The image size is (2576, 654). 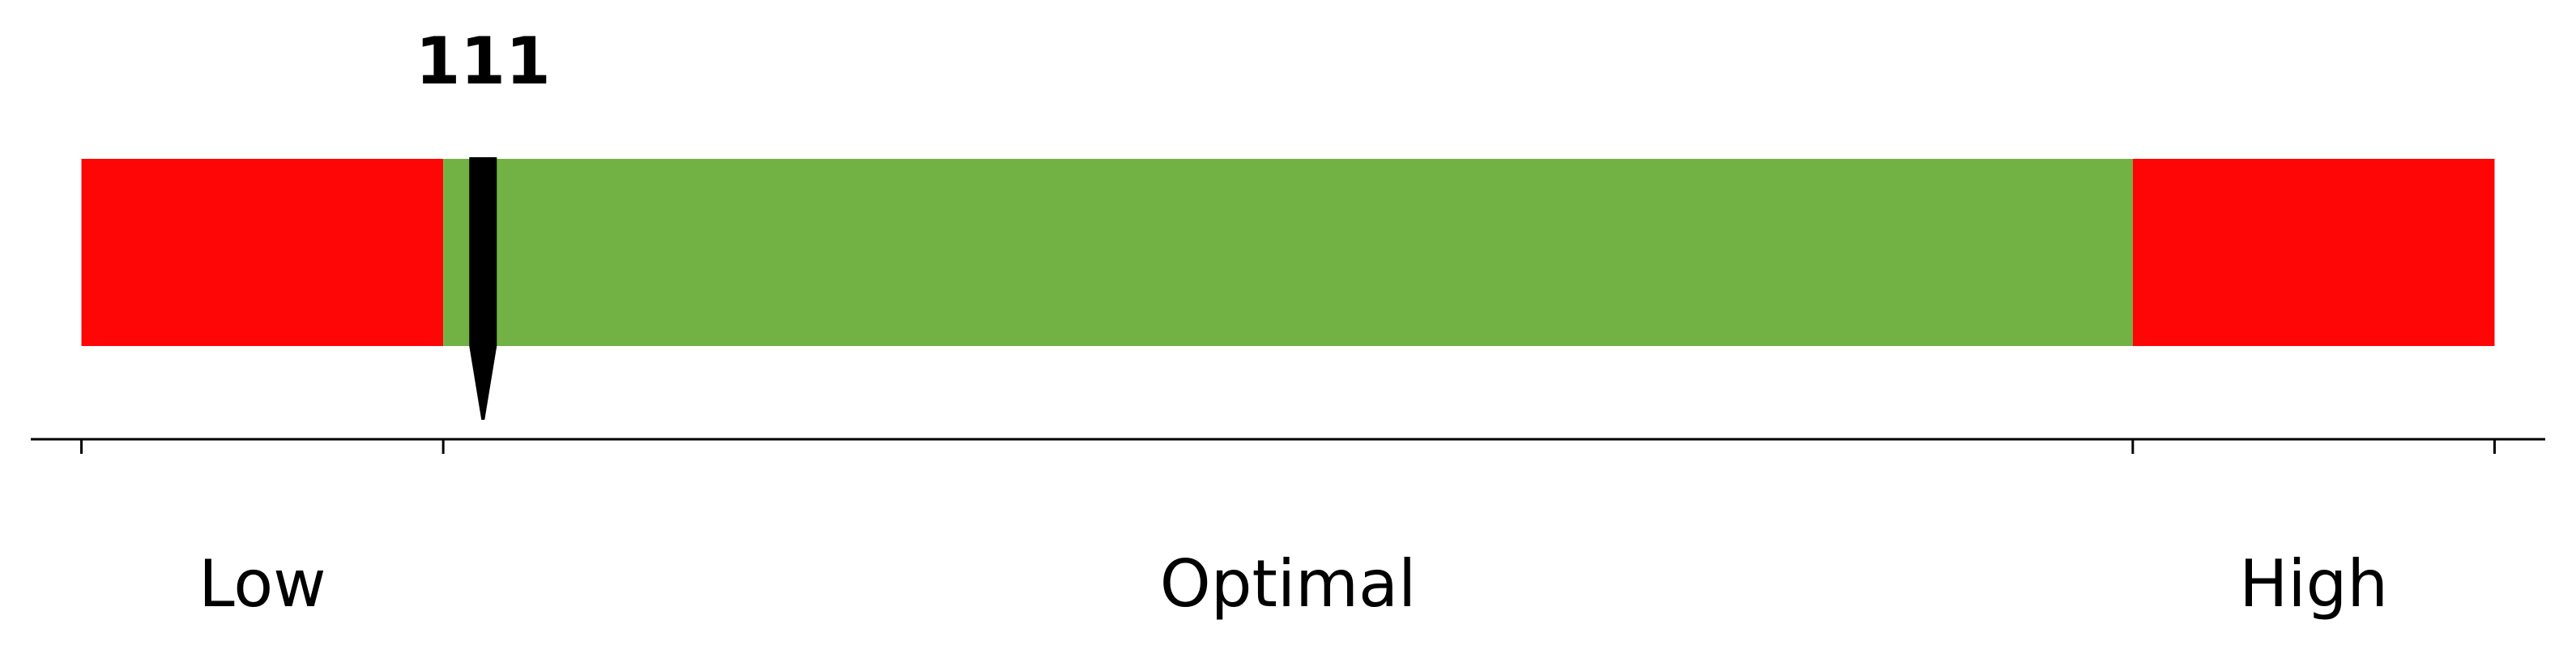 What do you see at coordinates (1288, 584) in the screenshot?
I see `zone-label-optimal: Optimal` at bounding box center [1288, 584].